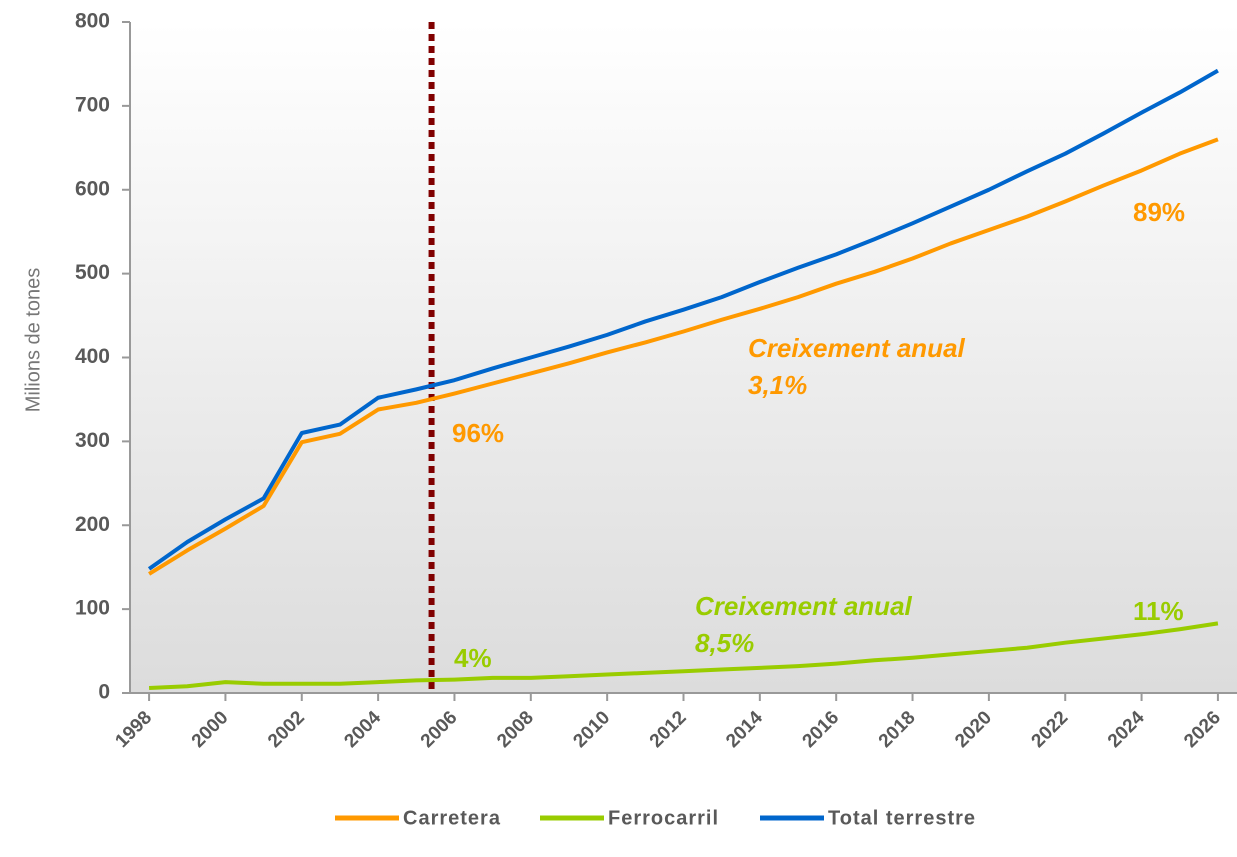  I want to click on x-tick-label: 2000, so click(210, 729).